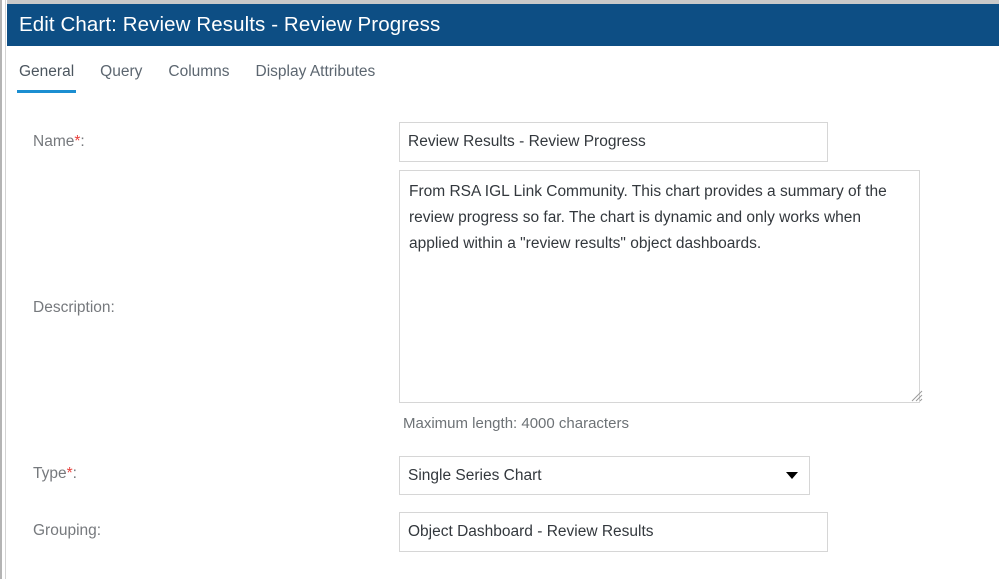 This screenshot has width=999, height=579. What do you see at coordinates (69, 473) in the screenshot?
I see `type-required-asterisk: *` at bounding box center [69, 473].